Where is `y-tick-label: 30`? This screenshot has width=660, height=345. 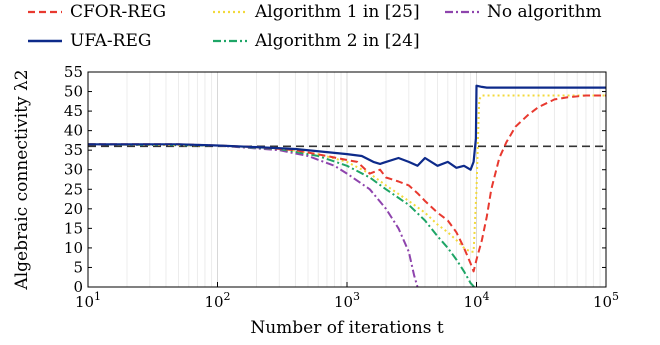
y-tick-label: 30 is located at coordinates (73, 170).